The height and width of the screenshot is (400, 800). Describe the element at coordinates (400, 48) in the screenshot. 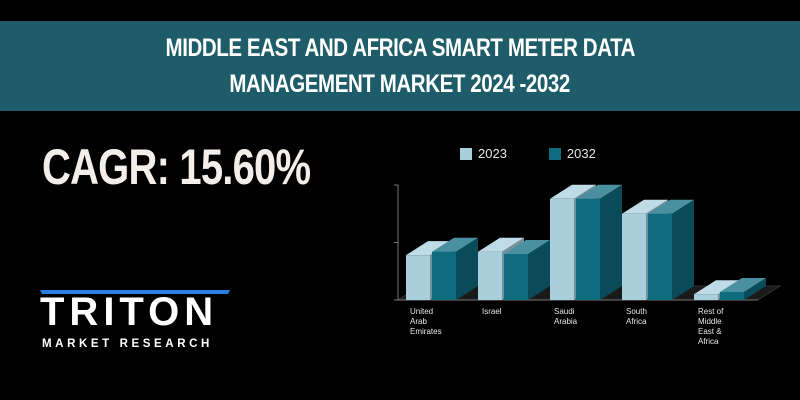

I see `title-line-1: MIDDLE EAST AND AFRICA SMART METER DATA` at that location.